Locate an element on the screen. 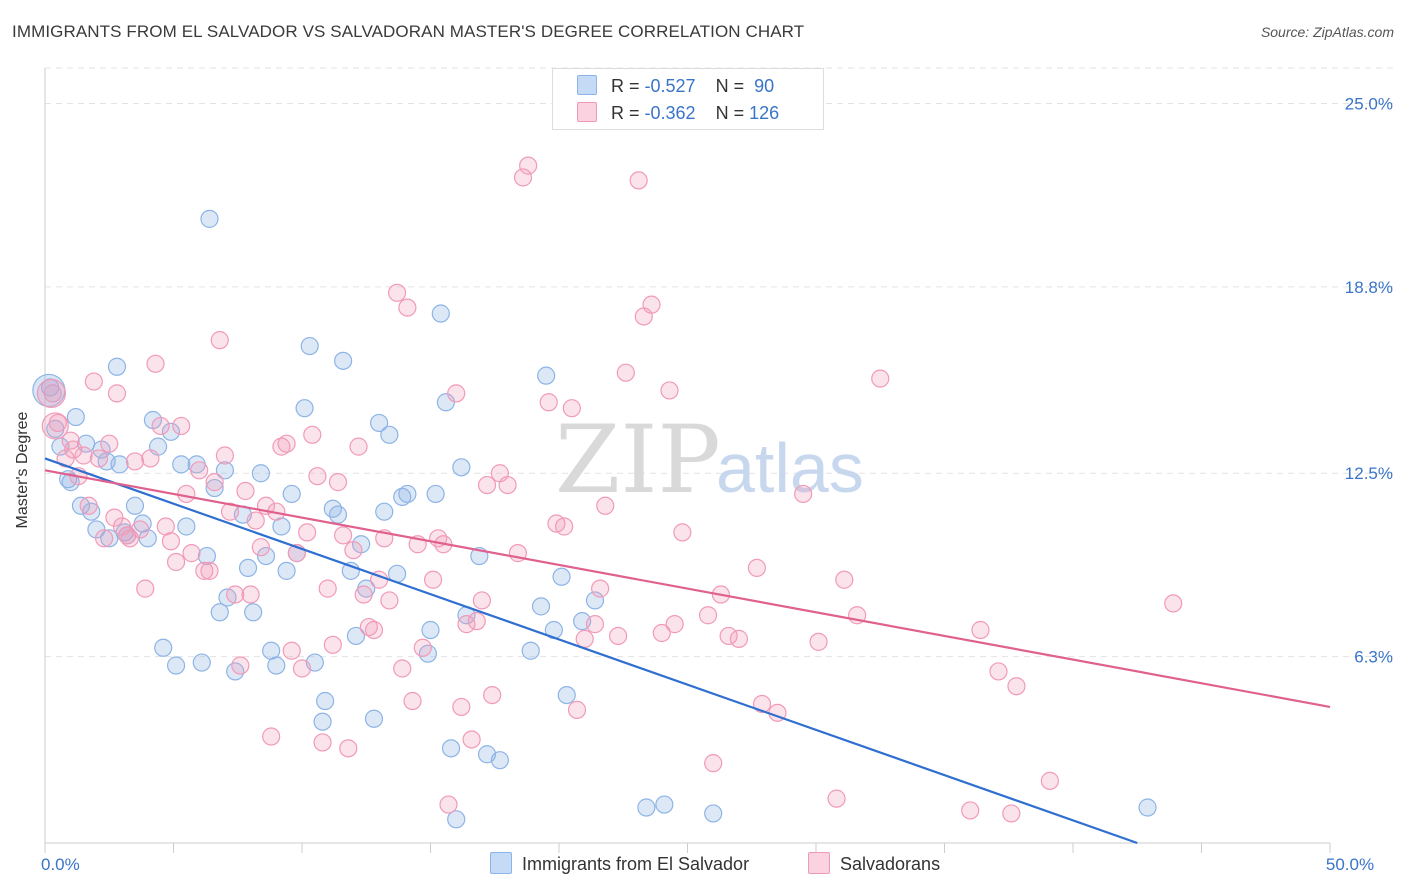 This screenshot has width=1406, height=892. bottom-legend-el-salvador: Immigrants from El Salvador is located at coordinates (619, 863).